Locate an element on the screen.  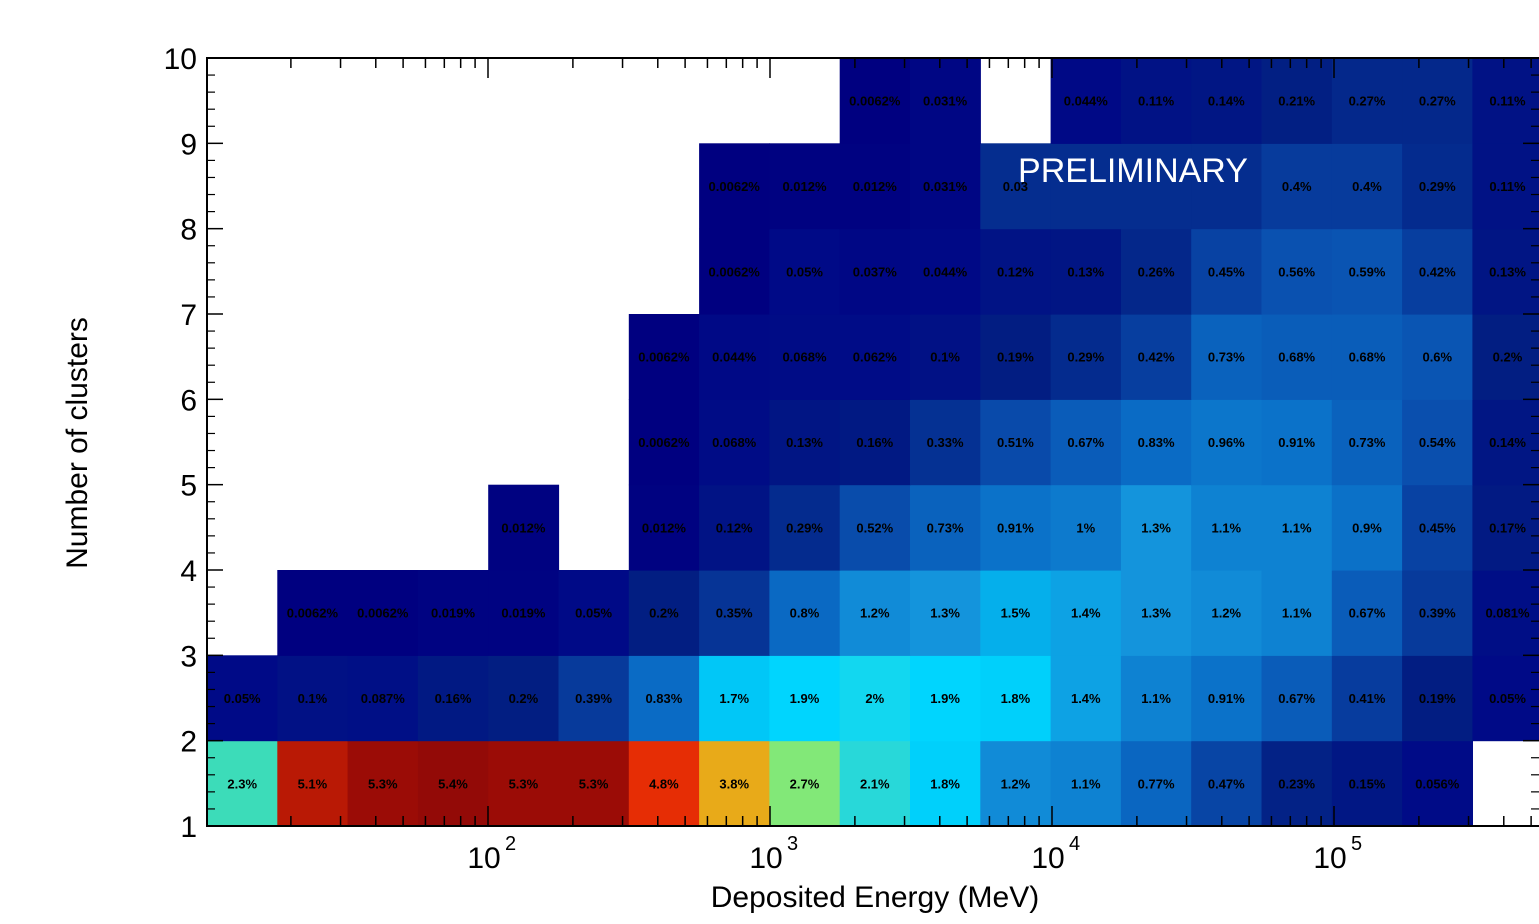
cell-value-label: 0.1% is located at coordinates (945, 357).